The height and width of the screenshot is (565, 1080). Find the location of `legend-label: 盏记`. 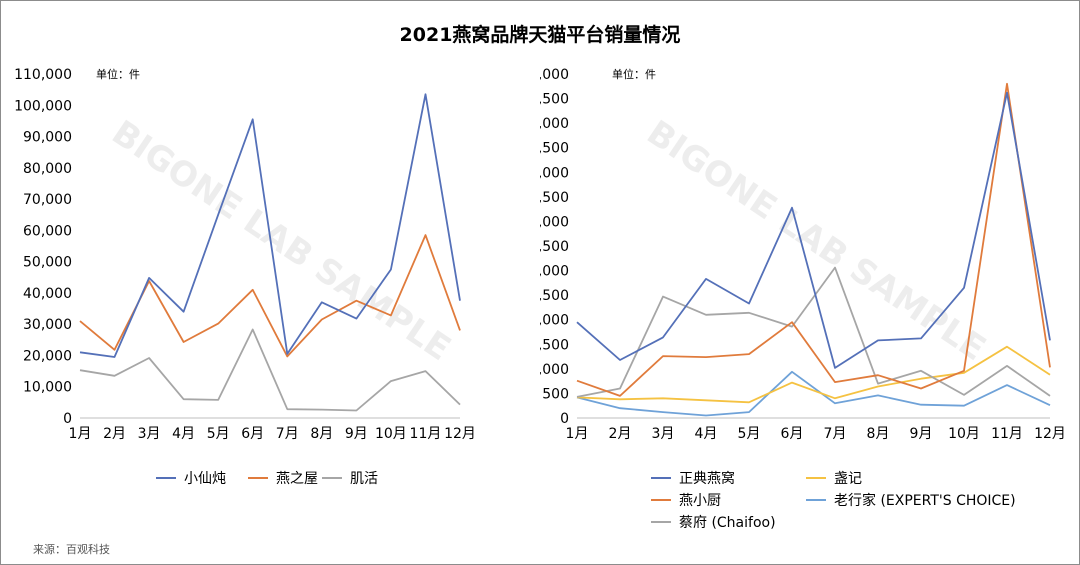

legend-label: 盏记 is located at coordinates (848, 479).